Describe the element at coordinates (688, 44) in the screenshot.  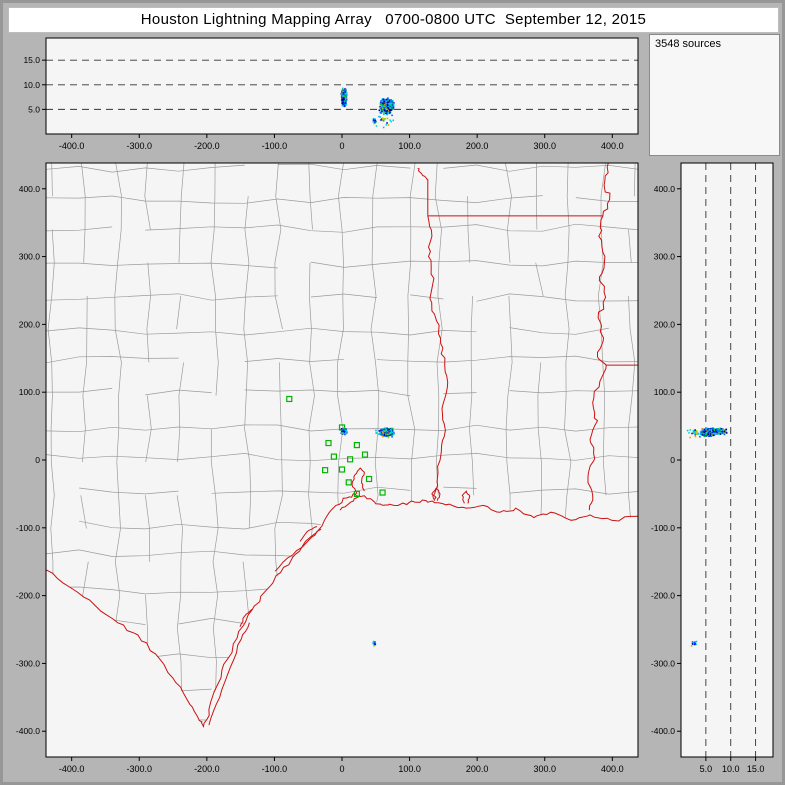
I see `sources-count: 3548 sources` at that location.